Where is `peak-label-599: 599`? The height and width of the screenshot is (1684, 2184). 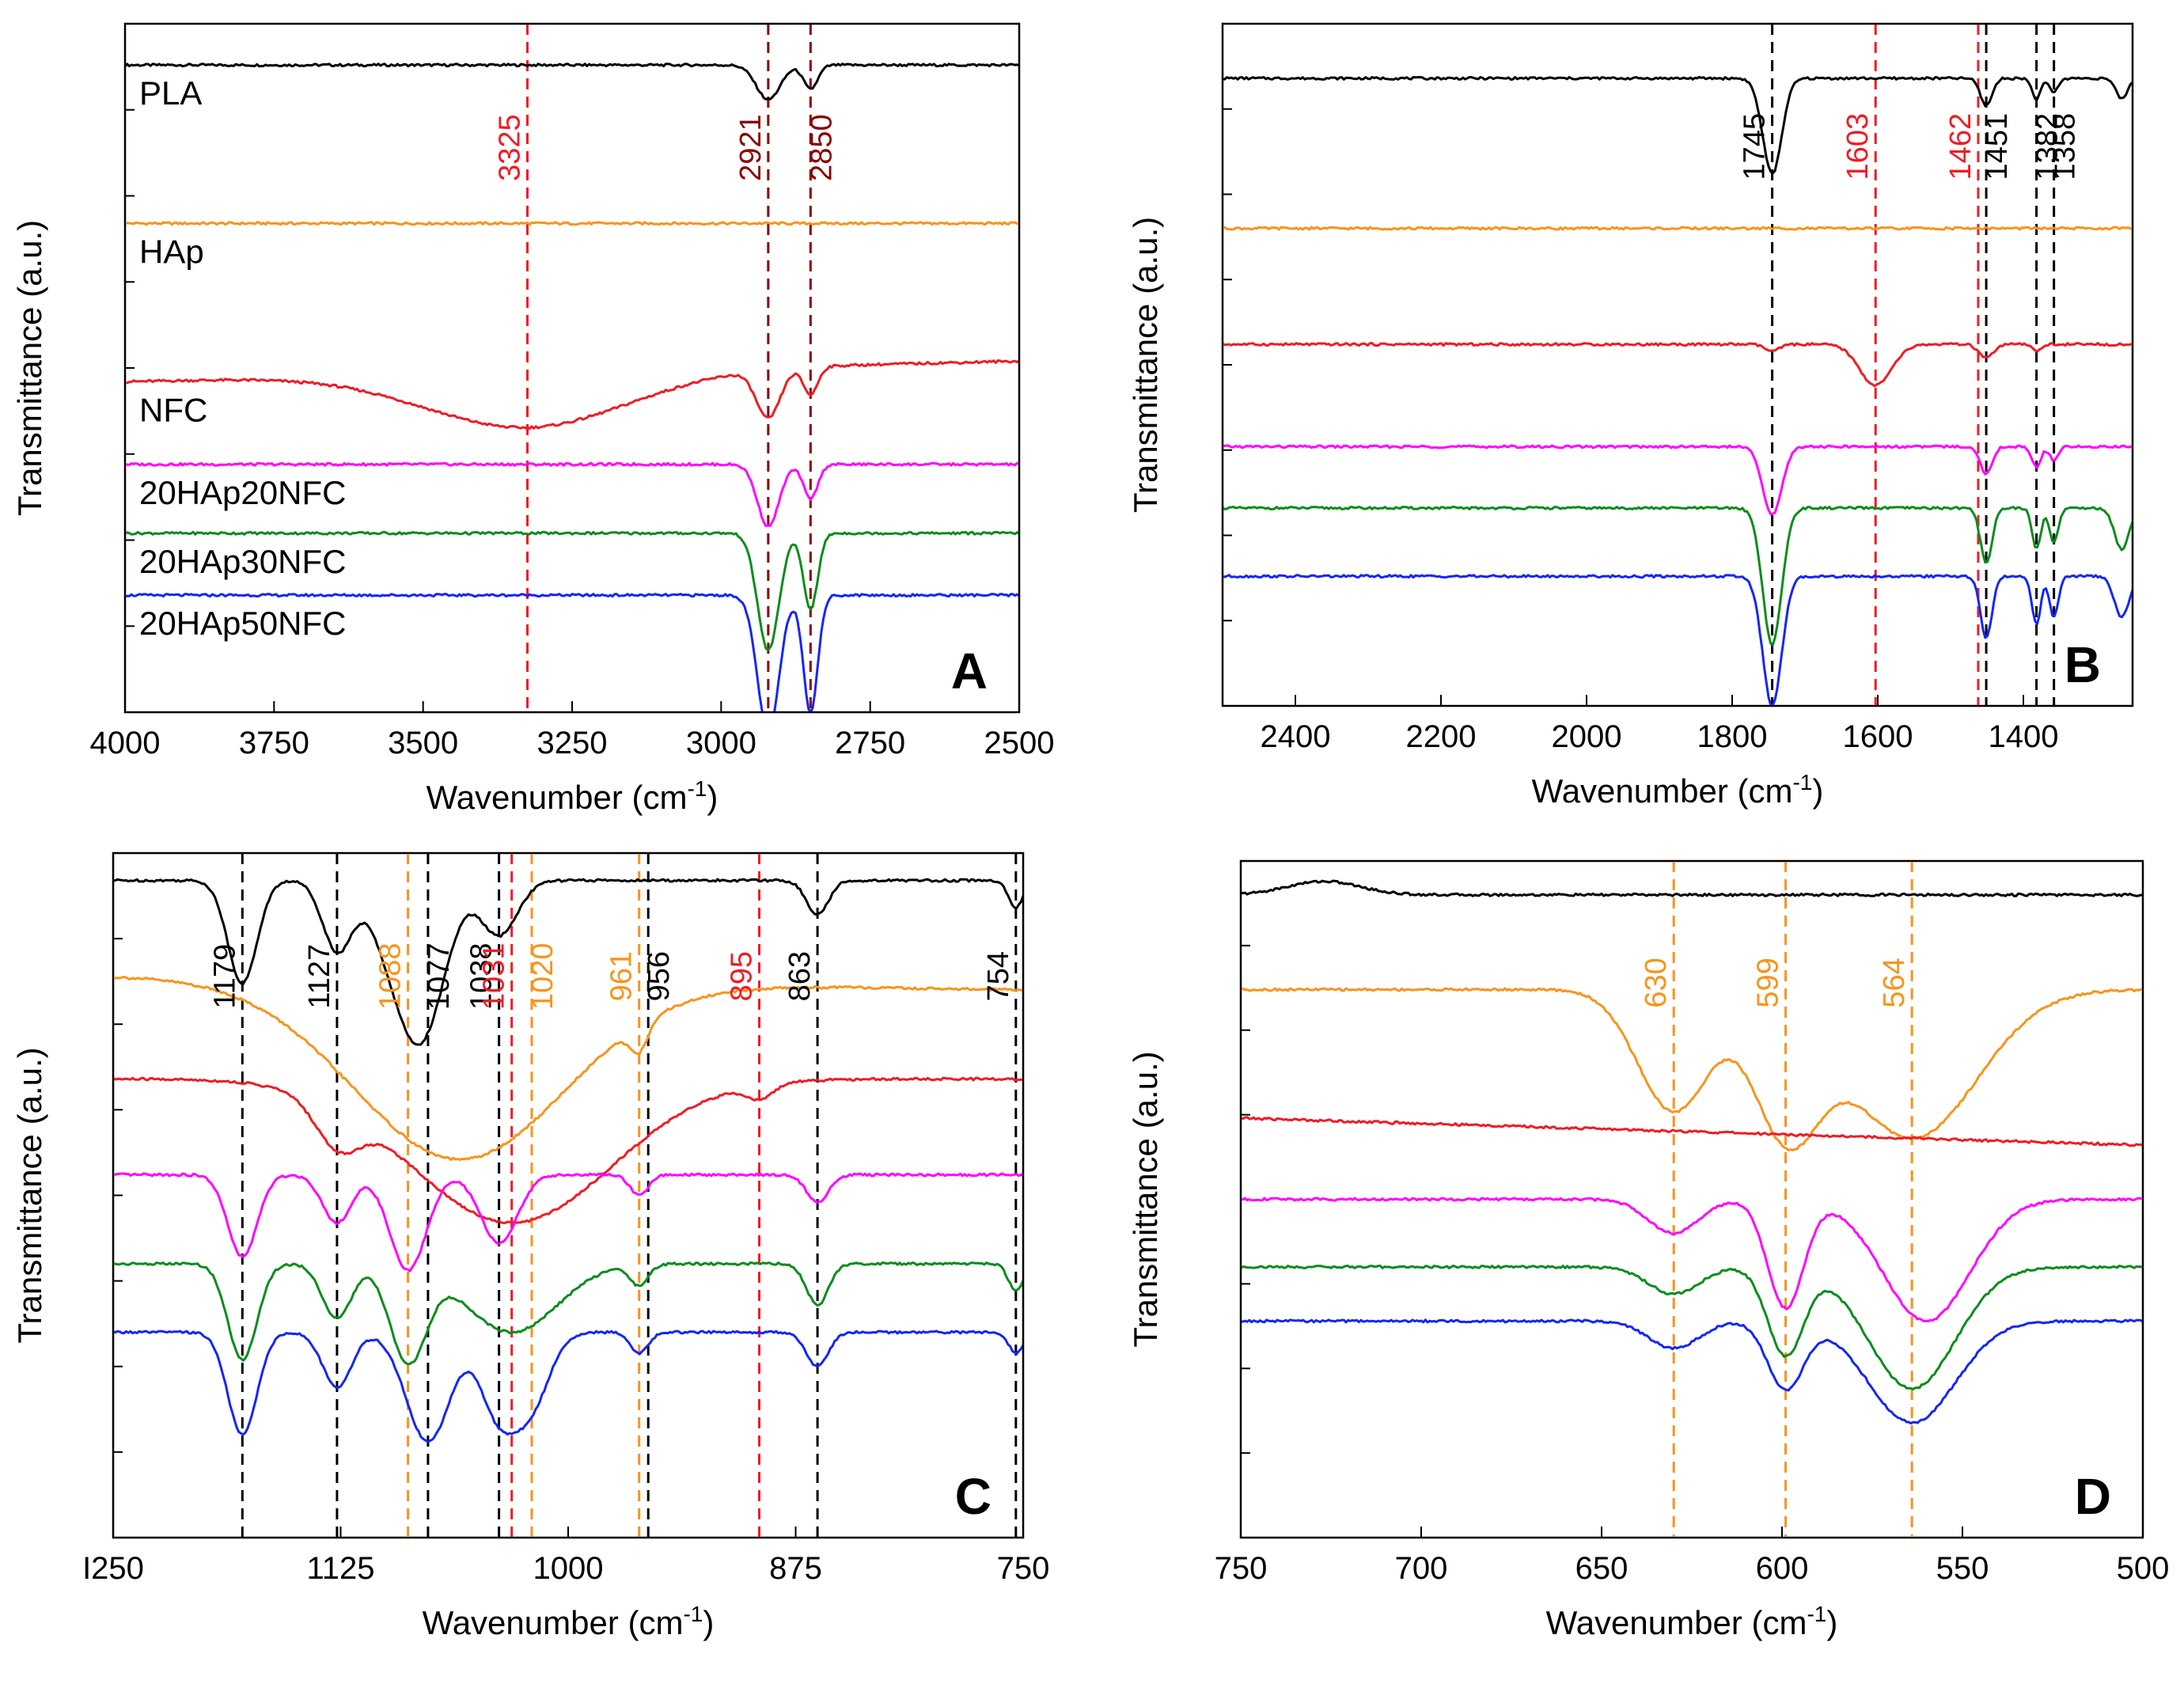 peak-label-599: 599 is located at coordinates (1768, 982).